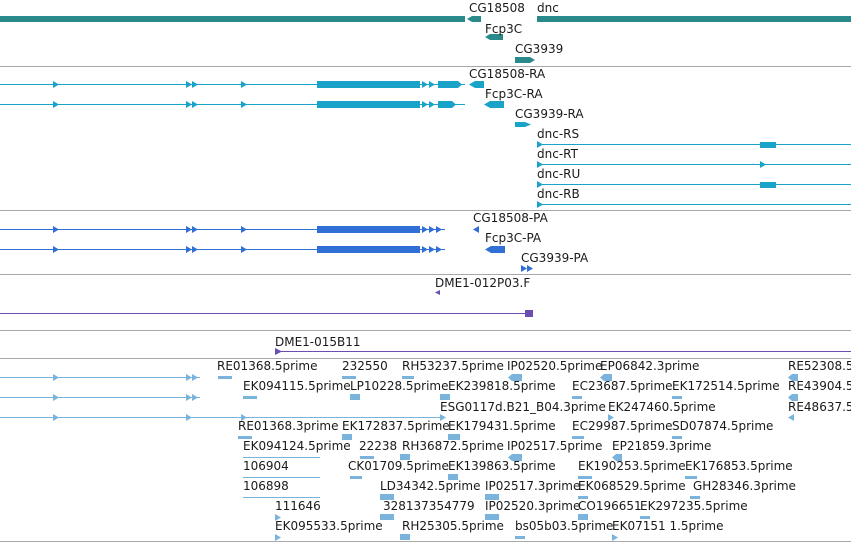 The width and height of the screenshot is (851, 542). What do you see at coordinates (365, 366) in the screenshot?
I see `est-label: 232550` at bounding box center [365, 366].